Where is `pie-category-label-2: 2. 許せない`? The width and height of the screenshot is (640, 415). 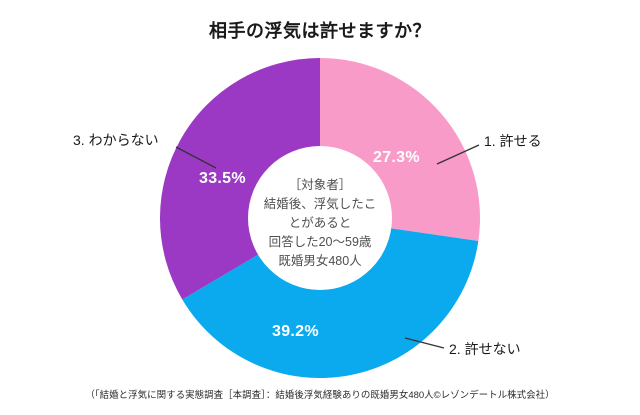
pie-category-label-2: 2. 許せない is located at coordinates (485, 349).